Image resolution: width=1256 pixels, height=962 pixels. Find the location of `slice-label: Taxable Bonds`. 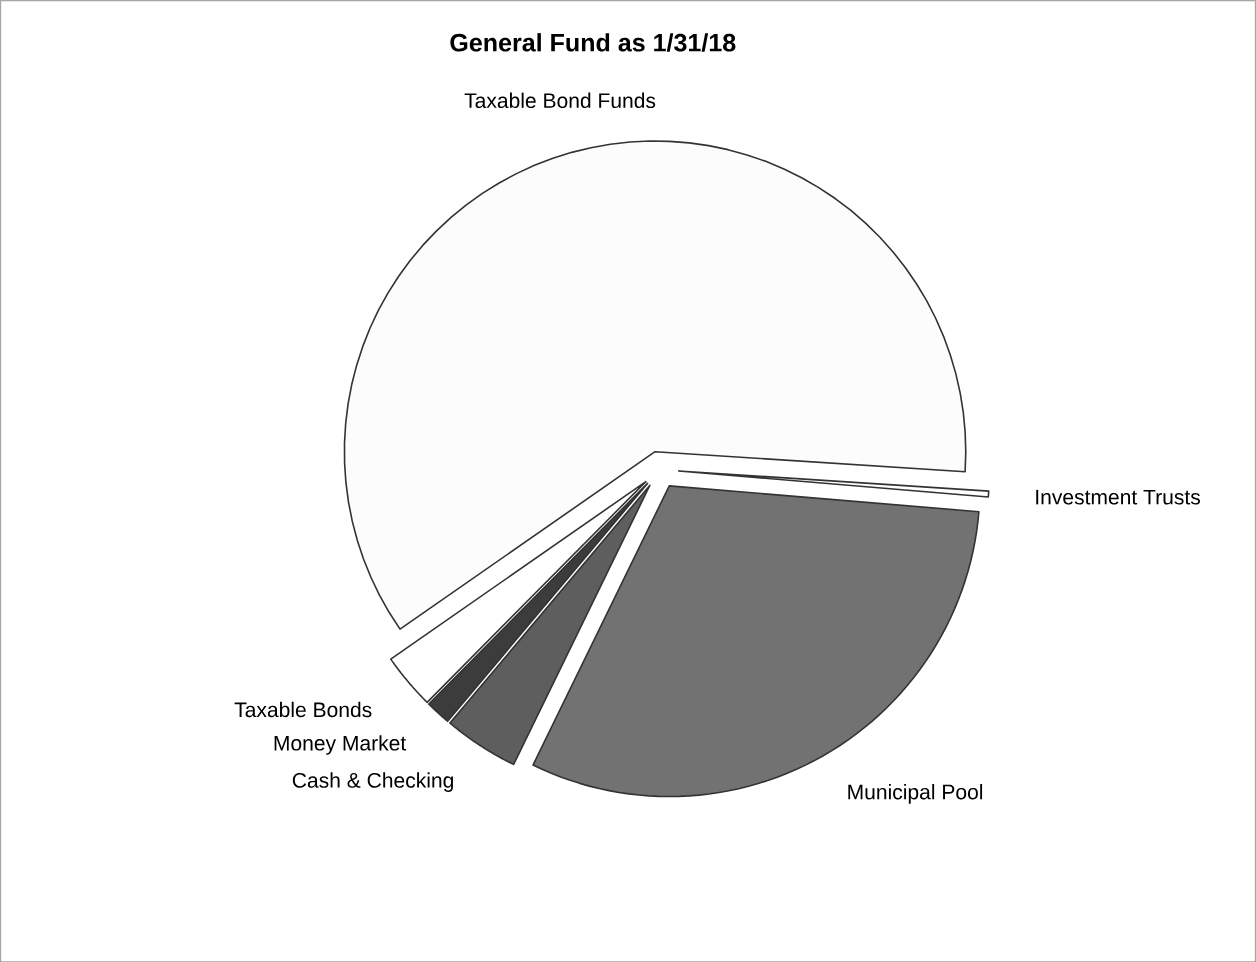

slice-label: Taxable Bonds is located at coordinates (303, 709).